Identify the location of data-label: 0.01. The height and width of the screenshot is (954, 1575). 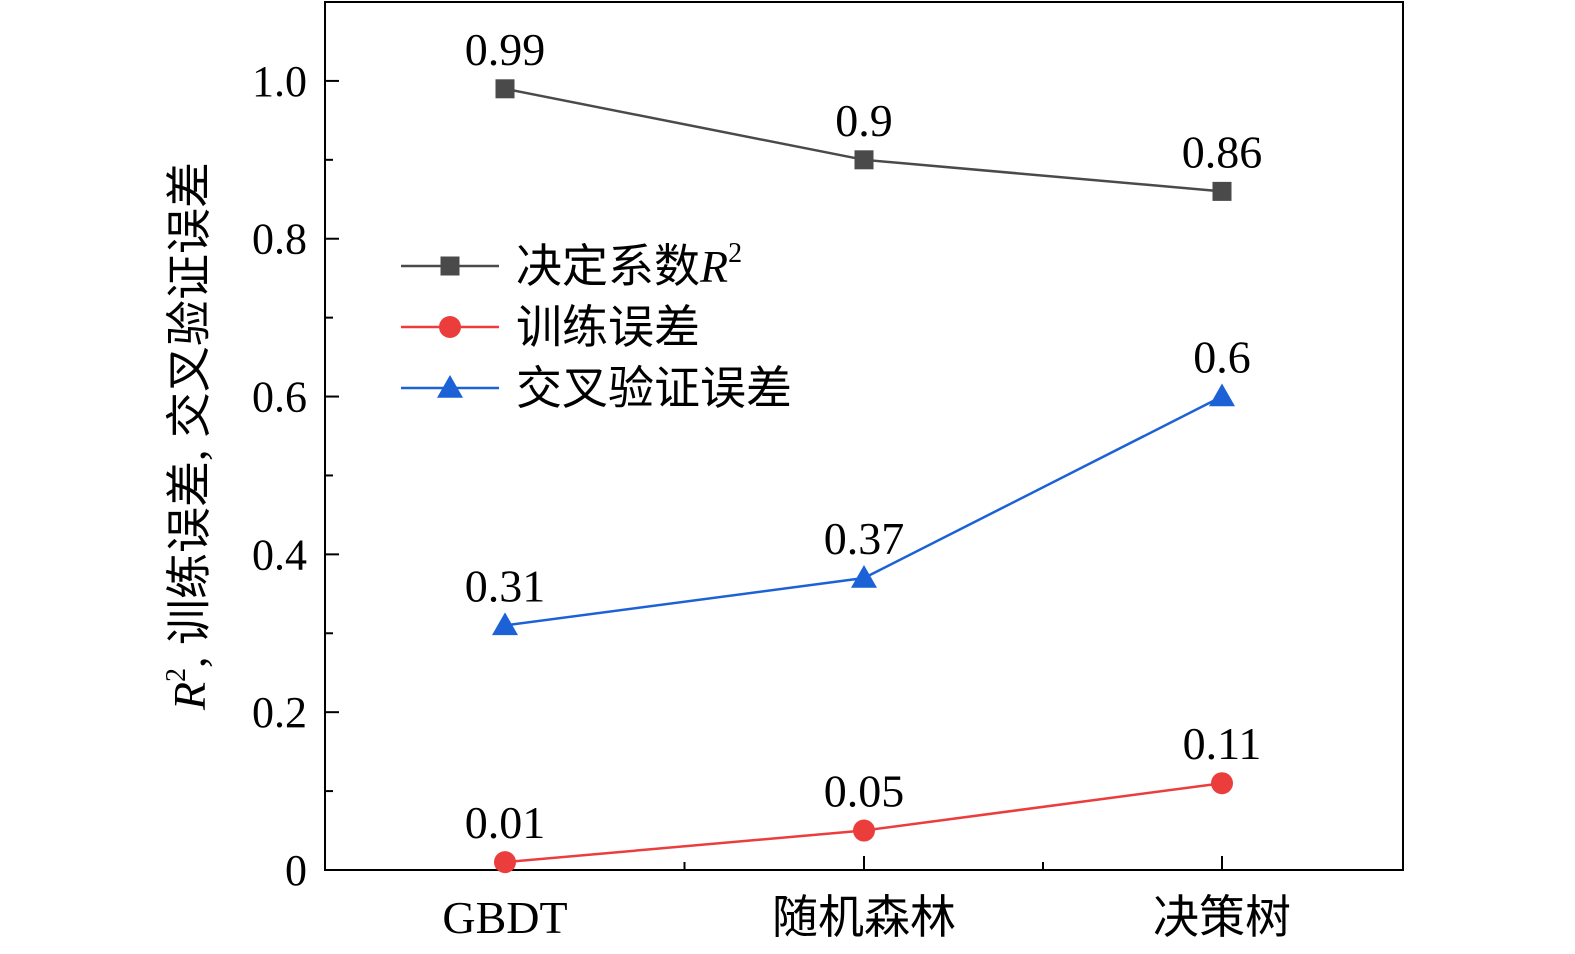
(505, 822).